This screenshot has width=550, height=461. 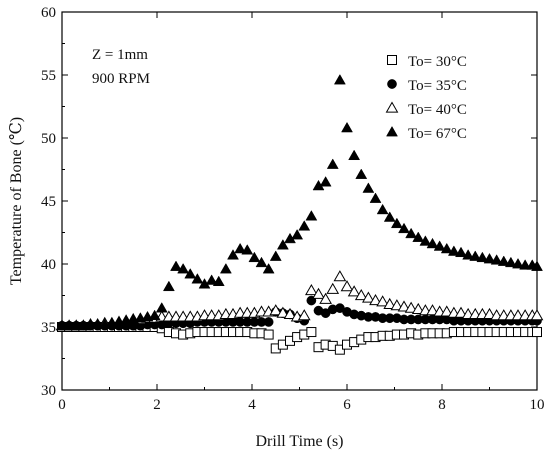 What do you see at coordinates (48, 265) in the screenshot?
I see `y-tick-label: 40` at bounding box center [48, 265].